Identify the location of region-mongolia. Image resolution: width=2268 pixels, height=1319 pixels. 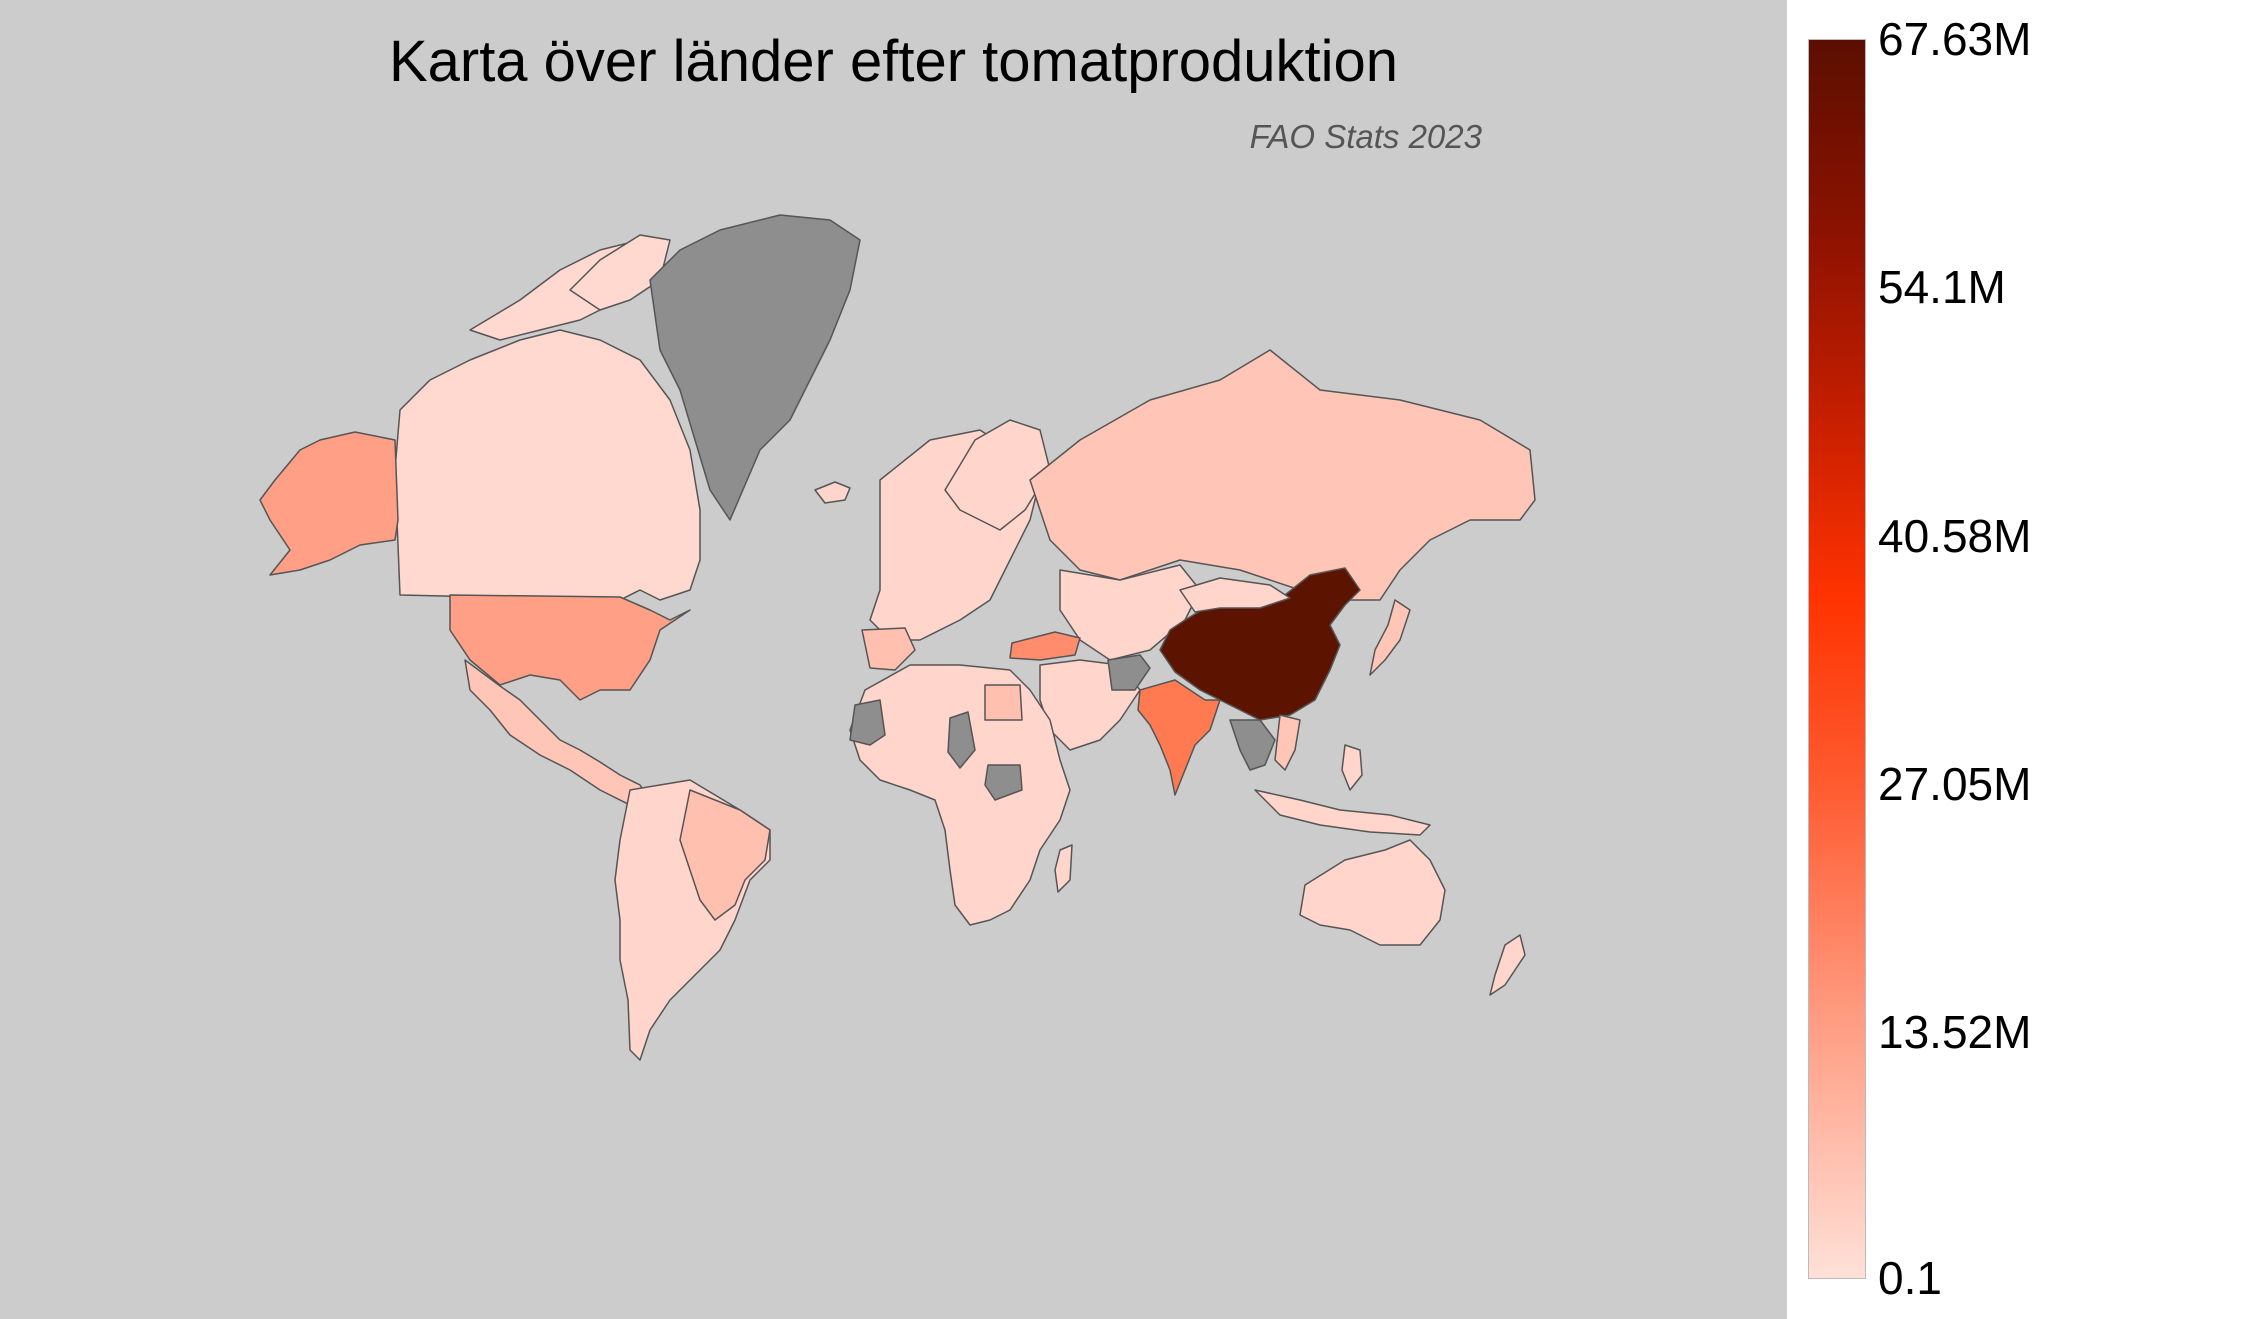
(1235, 595).